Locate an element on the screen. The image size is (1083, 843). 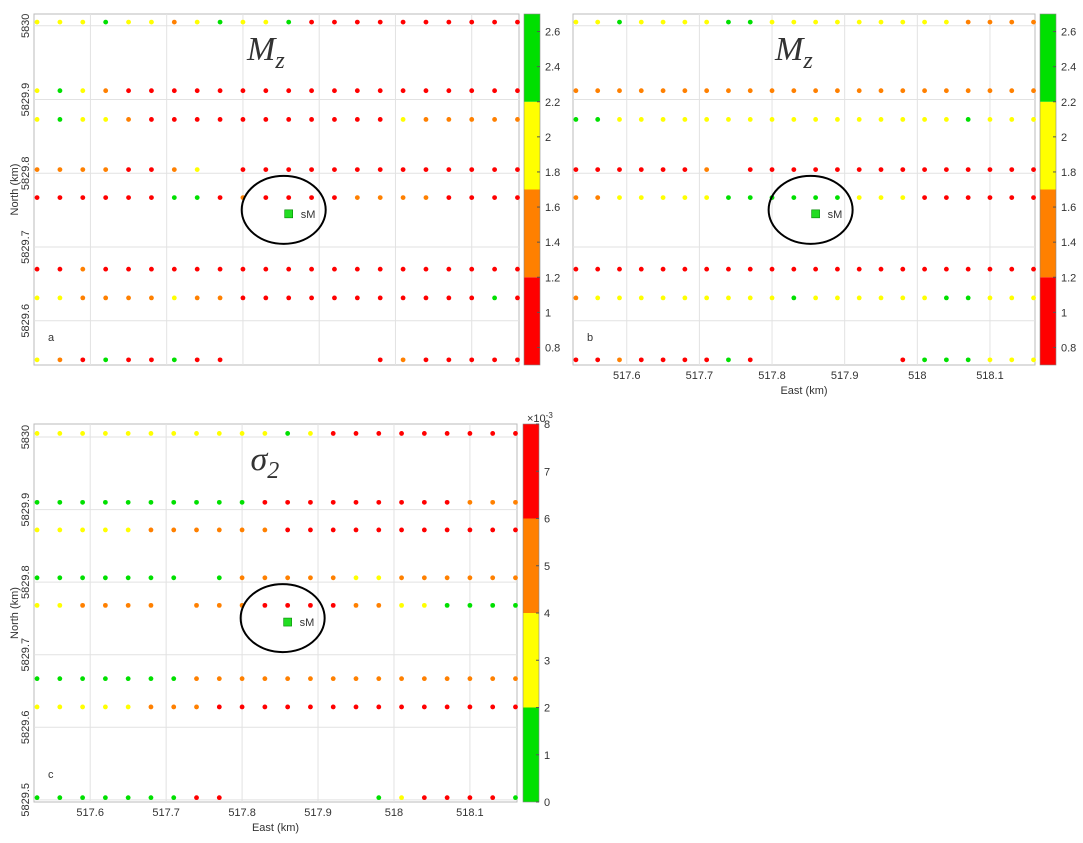
colorbar-tick-label: 7 is located at coordinates (547, 472).